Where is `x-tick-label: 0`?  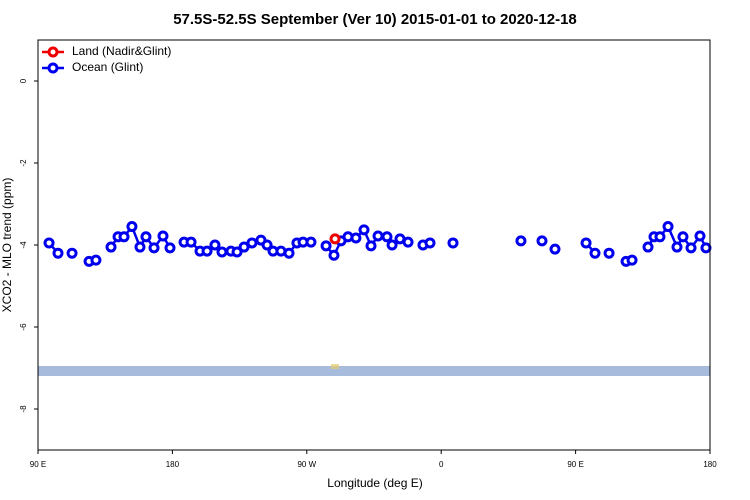 x-tick-label: 0 is located at coordinates (441, 464).